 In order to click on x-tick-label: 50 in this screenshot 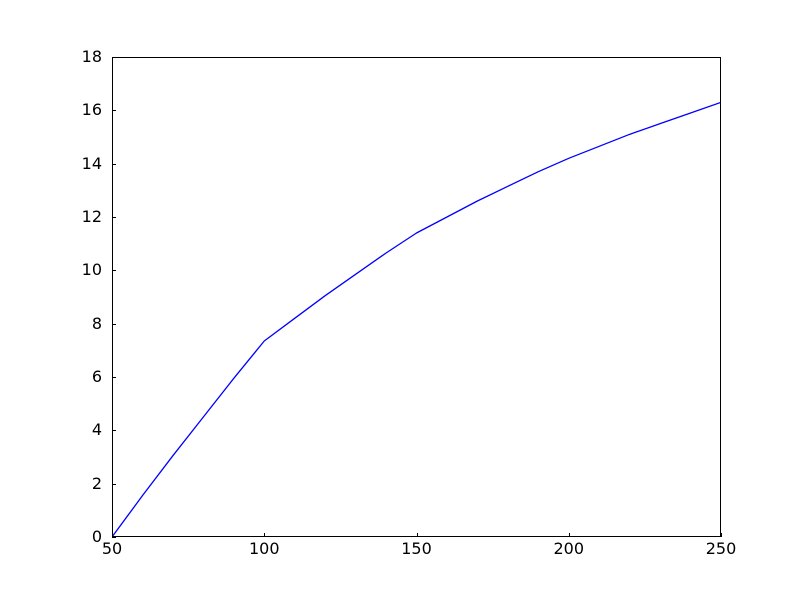, I will do `click(112, 548)`.